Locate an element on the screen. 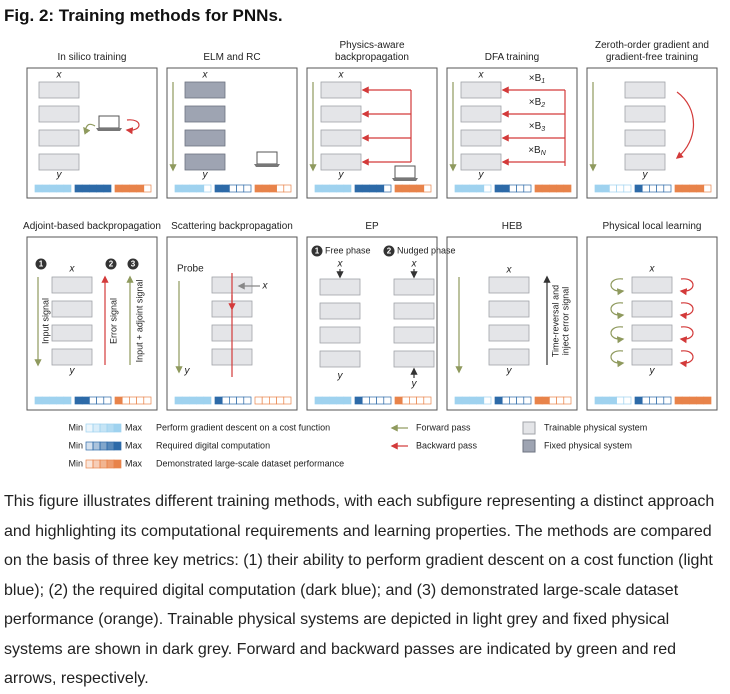 The height and width of the screenshot is (694, 730). panel-title: DFA training is located at coordinates (512, 57).